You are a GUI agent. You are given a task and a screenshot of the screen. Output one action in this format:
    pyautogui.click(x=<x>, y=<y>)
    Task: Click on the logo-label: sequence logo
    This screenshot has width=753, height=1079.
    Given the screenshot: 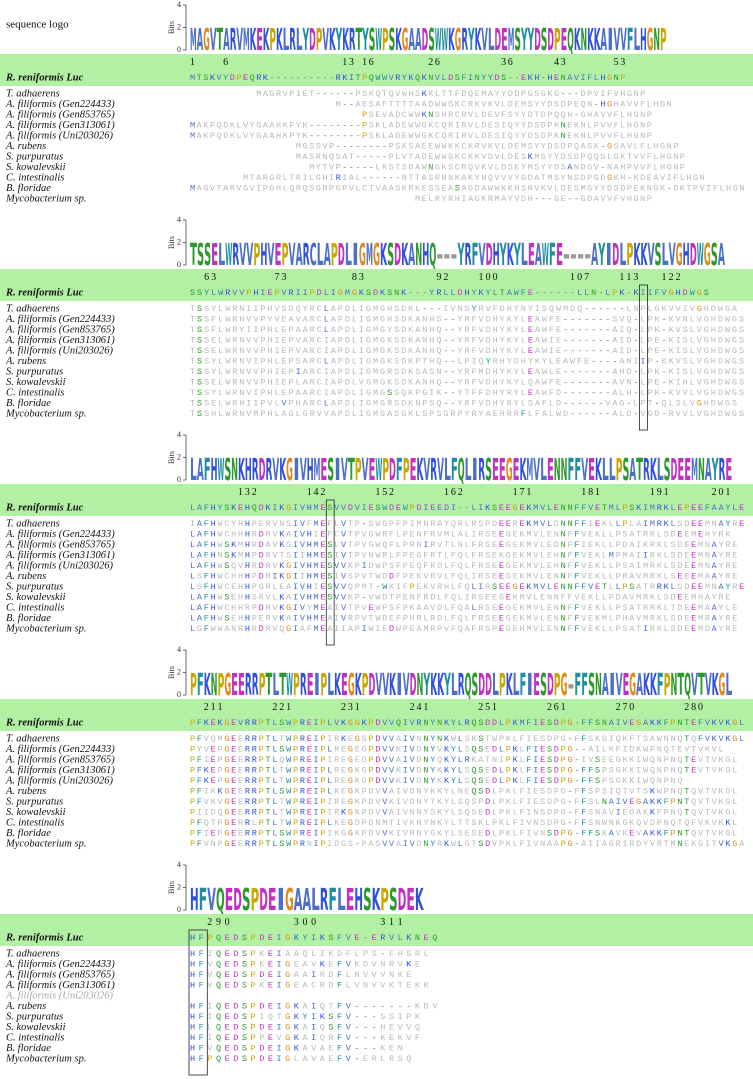 What is the action you would take?
    pyautogui.click(x=37, y=25)
    